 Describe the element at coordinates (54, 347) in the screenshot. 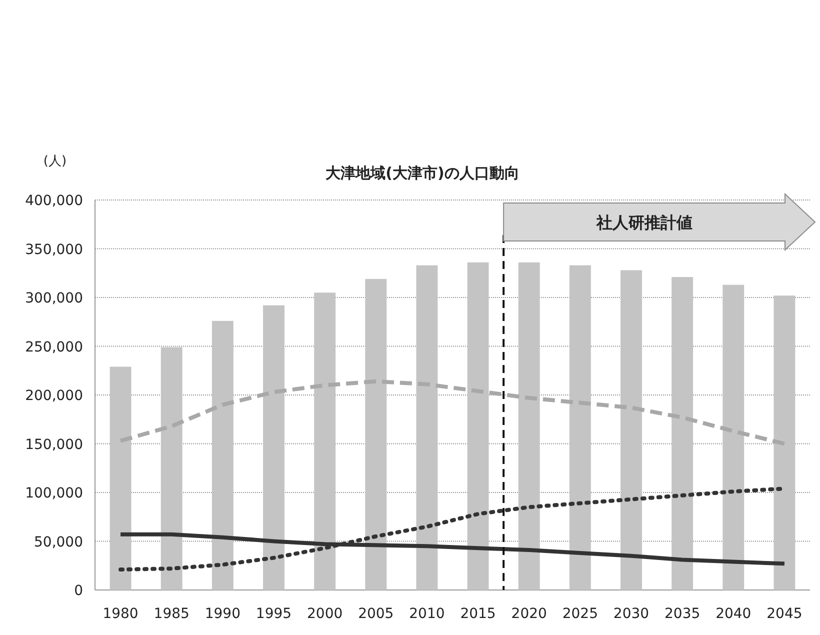

I see `y-tick-label: 250,000` at that location.